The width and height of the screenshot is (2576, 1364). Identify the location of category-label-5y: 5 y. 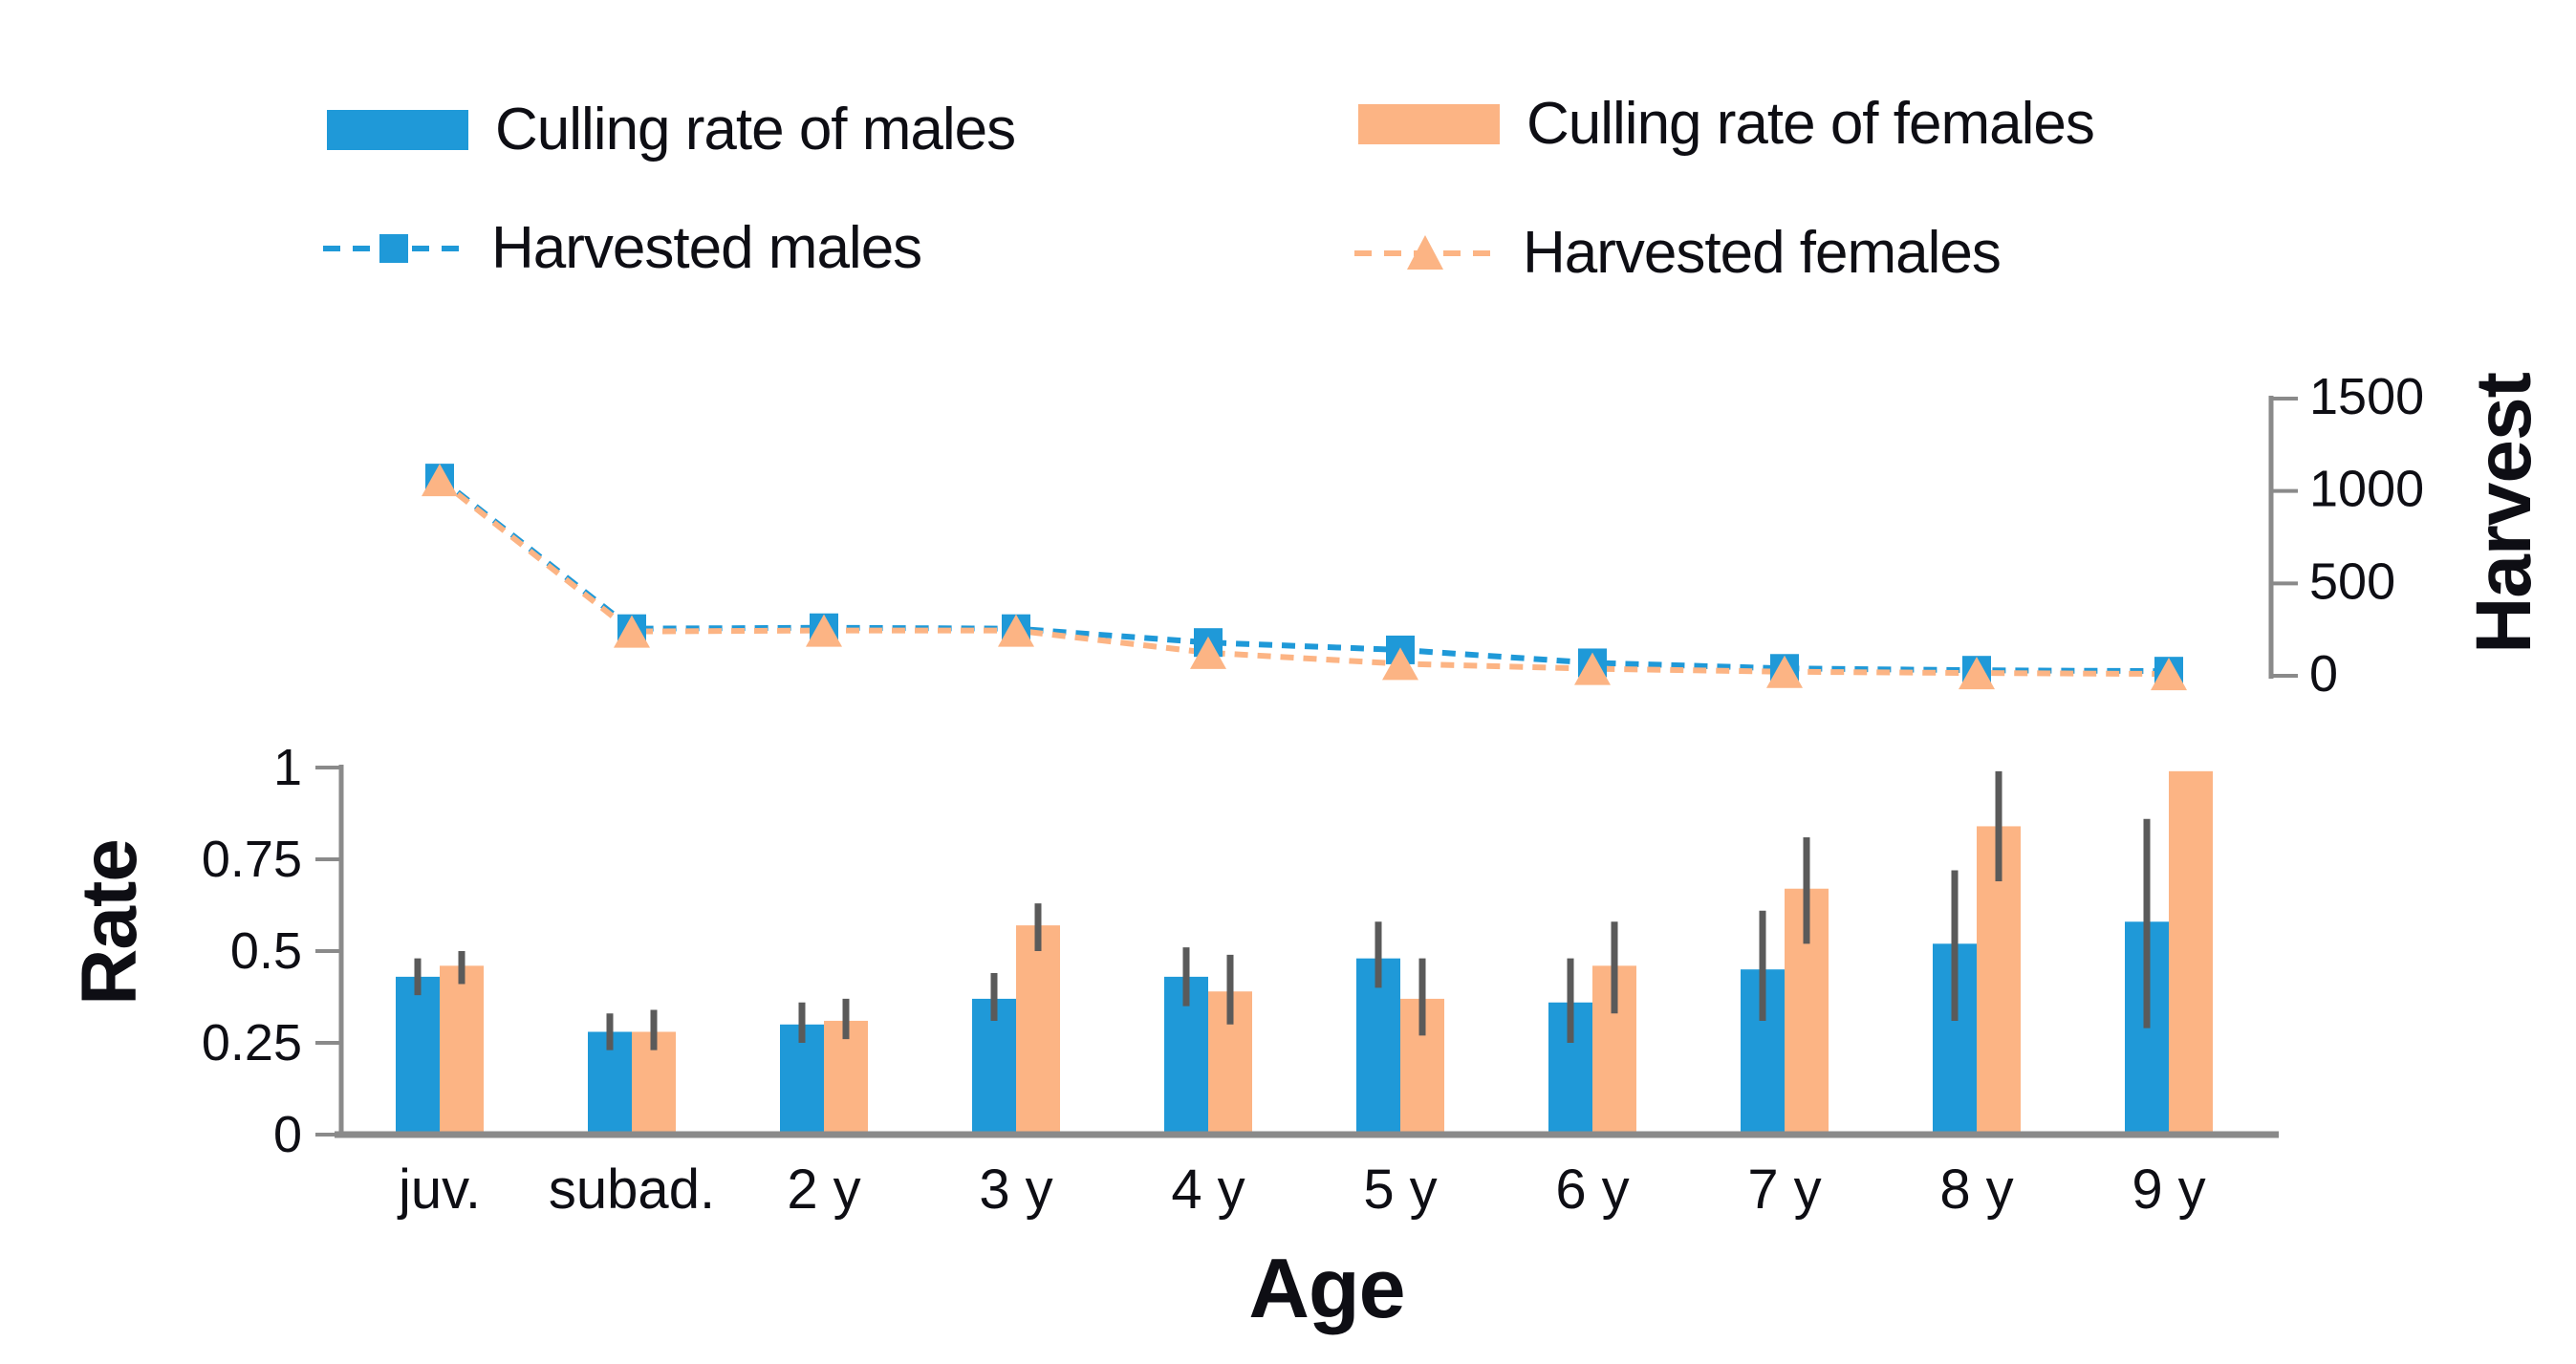
(1400, 1189).